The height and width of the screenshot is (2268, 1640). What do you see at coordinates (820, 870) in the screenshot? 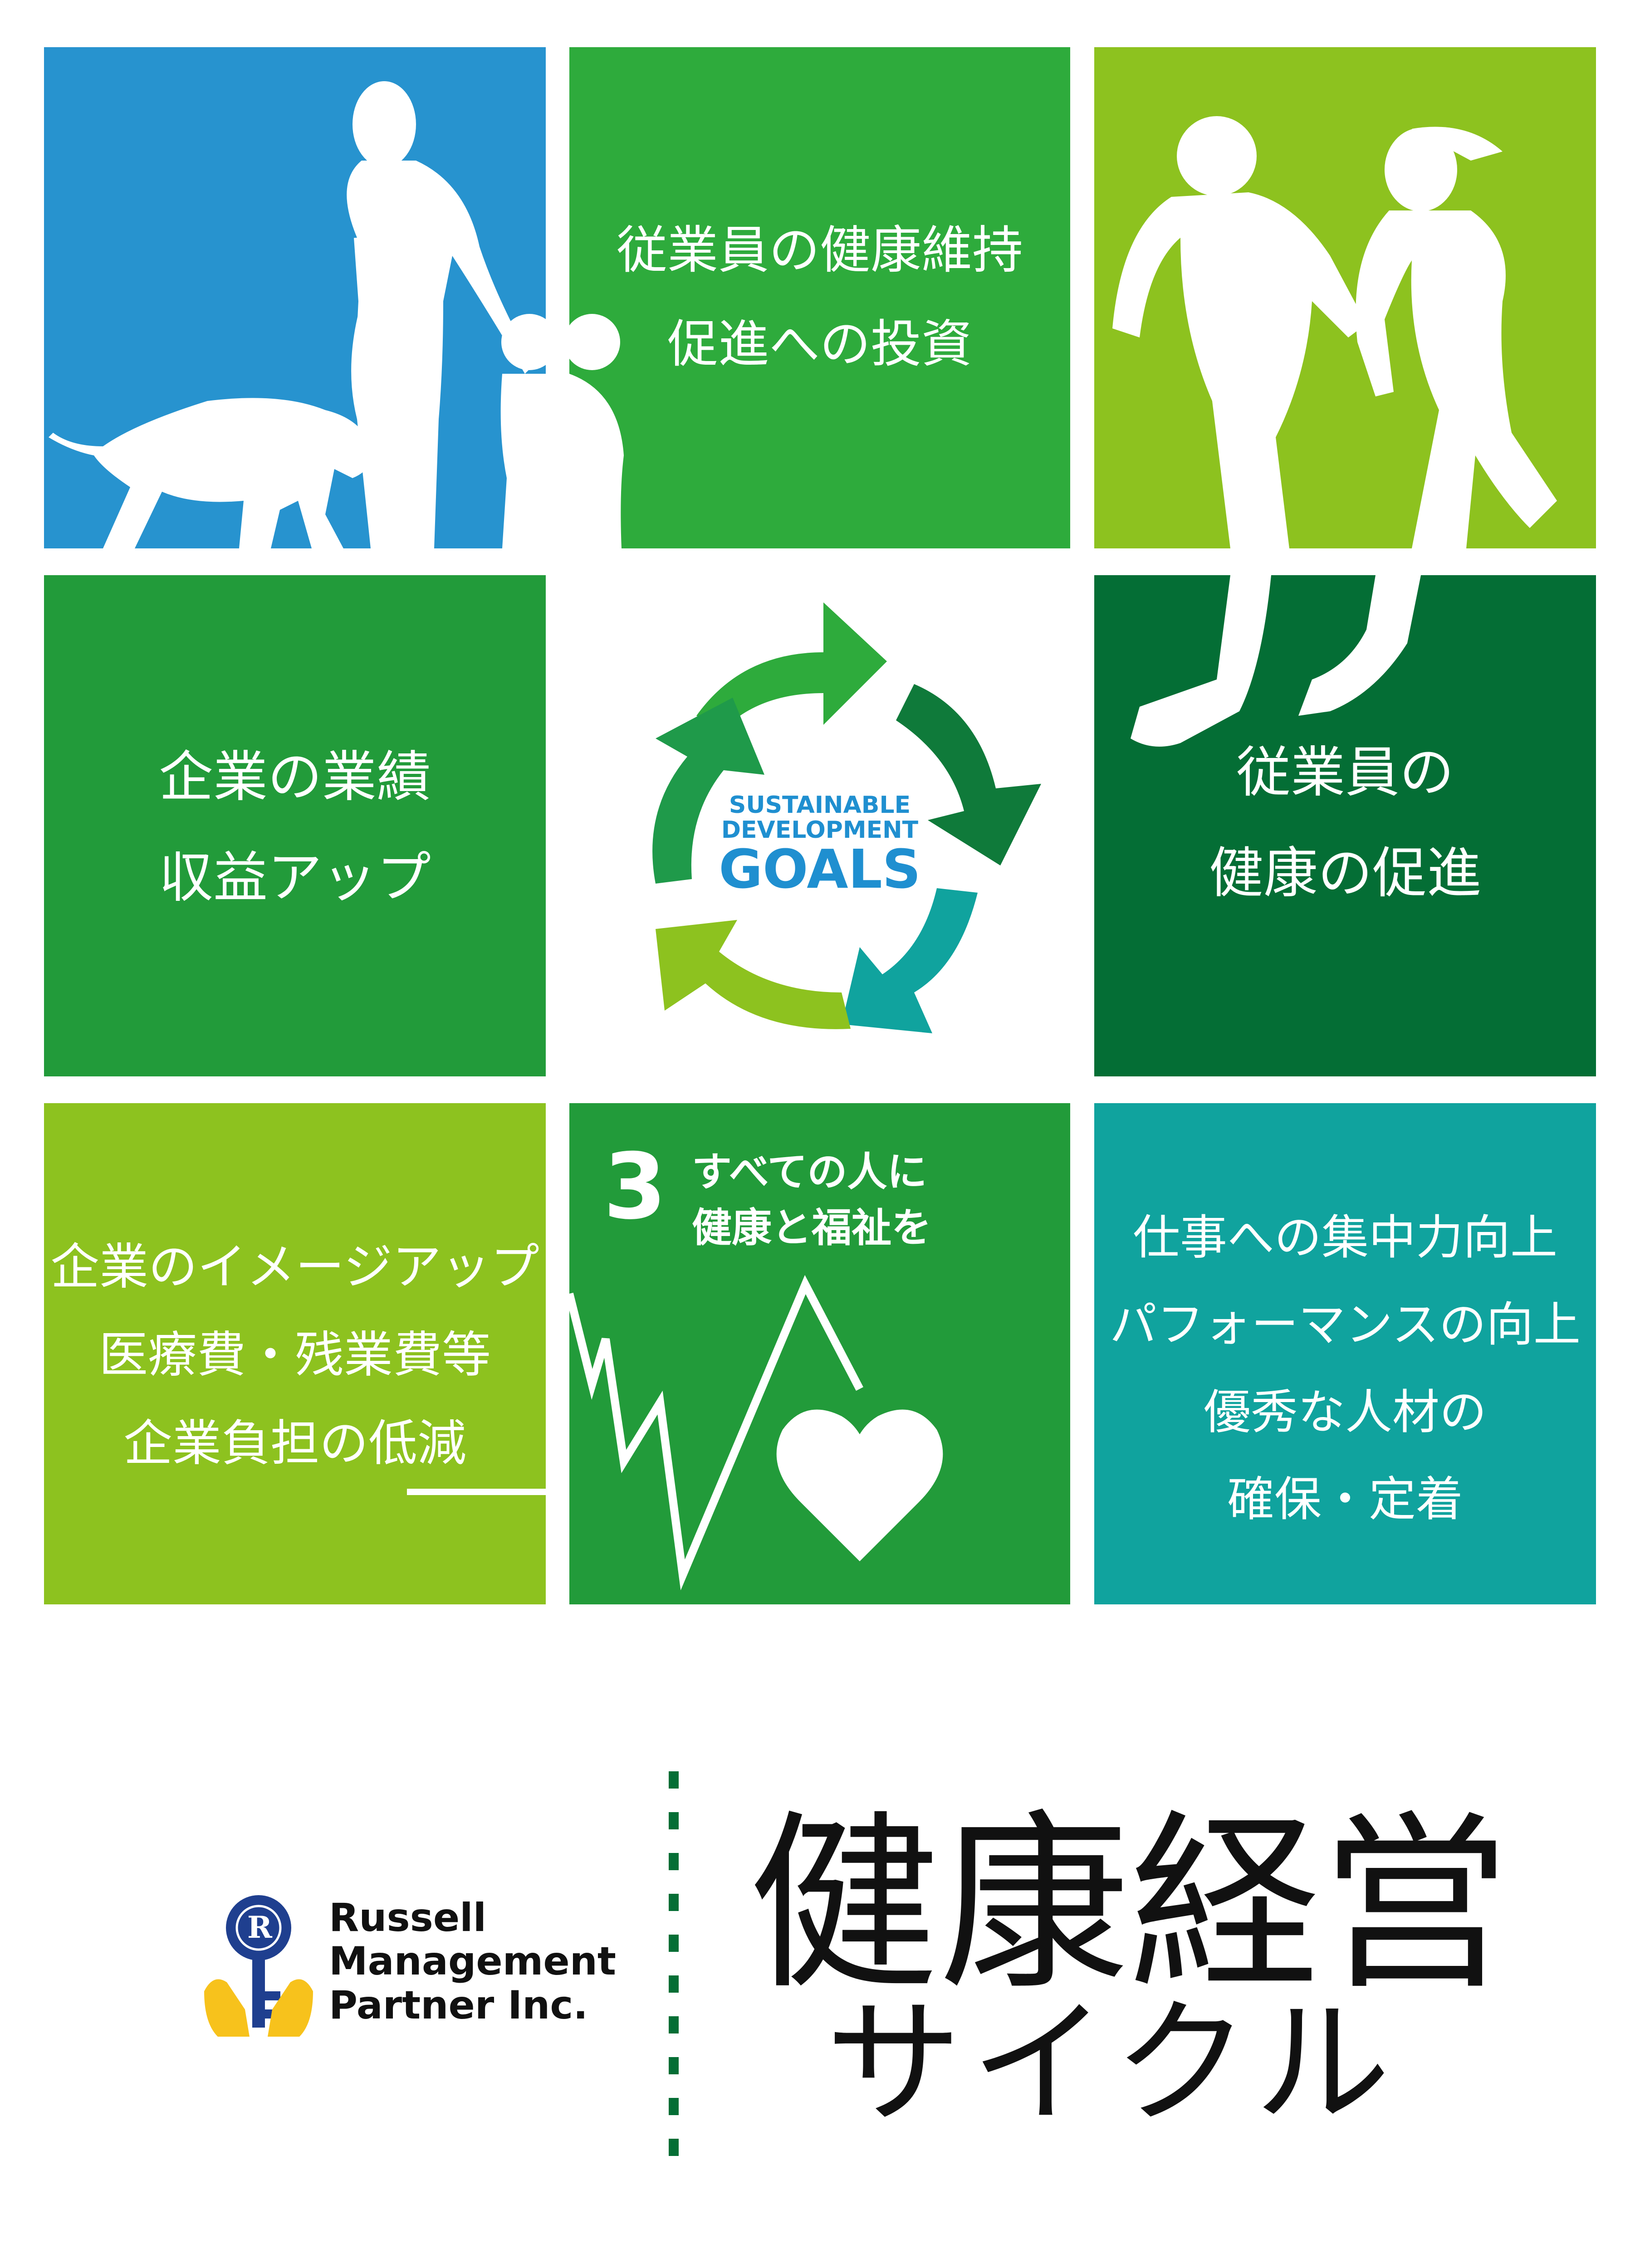
I see `sdg-line3: GOALS` at bounding box center [820, 870].